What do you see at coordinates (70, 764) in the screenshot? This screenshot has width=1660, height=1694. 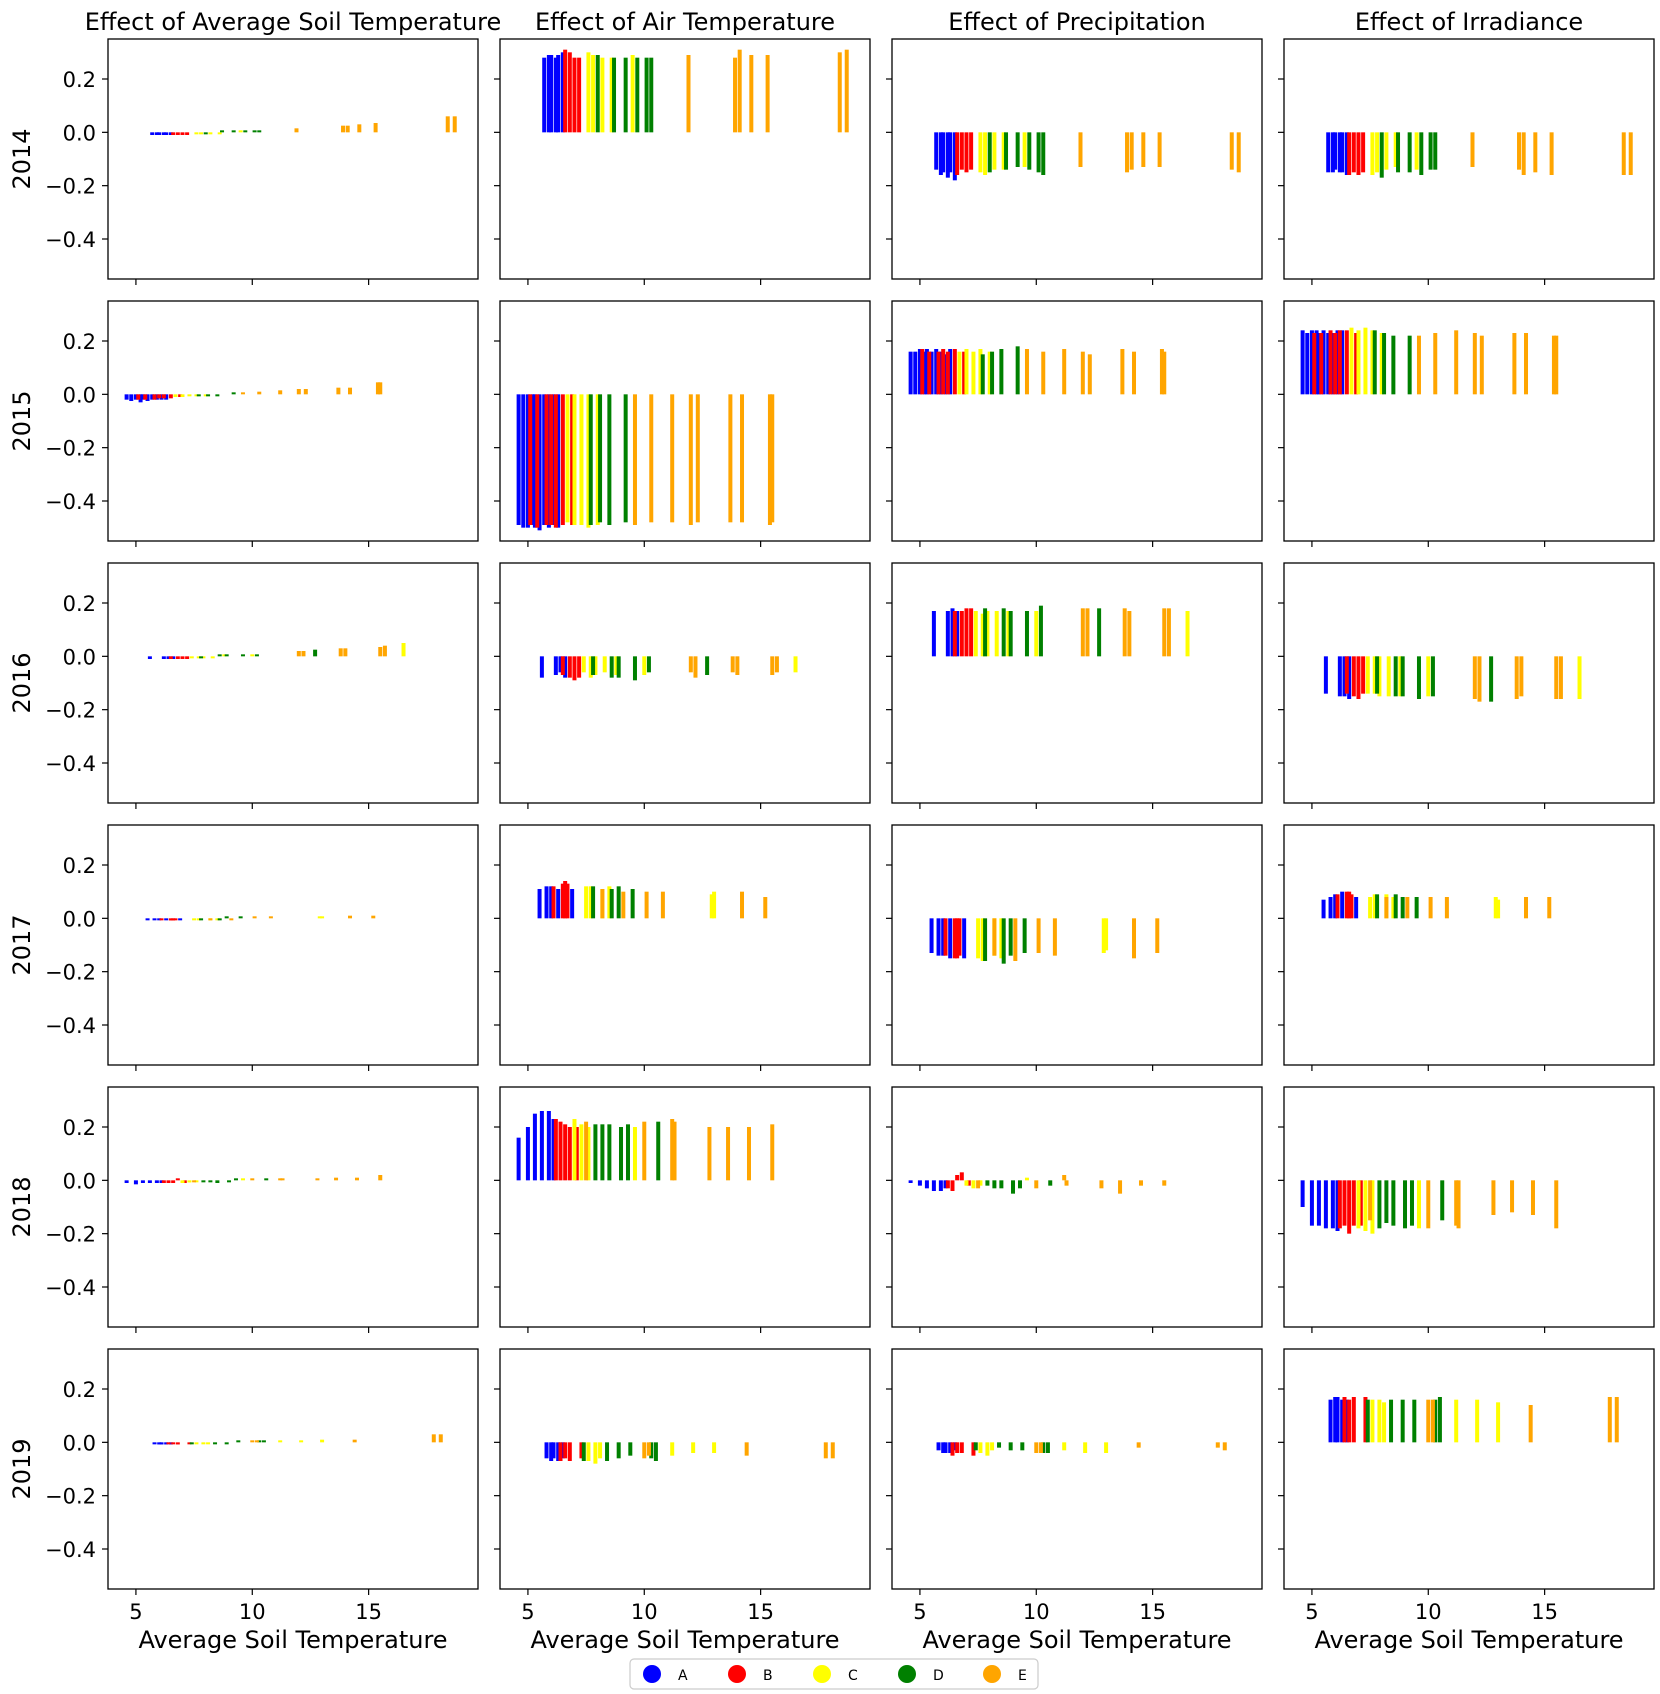 I see `y-tick-label: −0.4` at bounding box center [70, 764].